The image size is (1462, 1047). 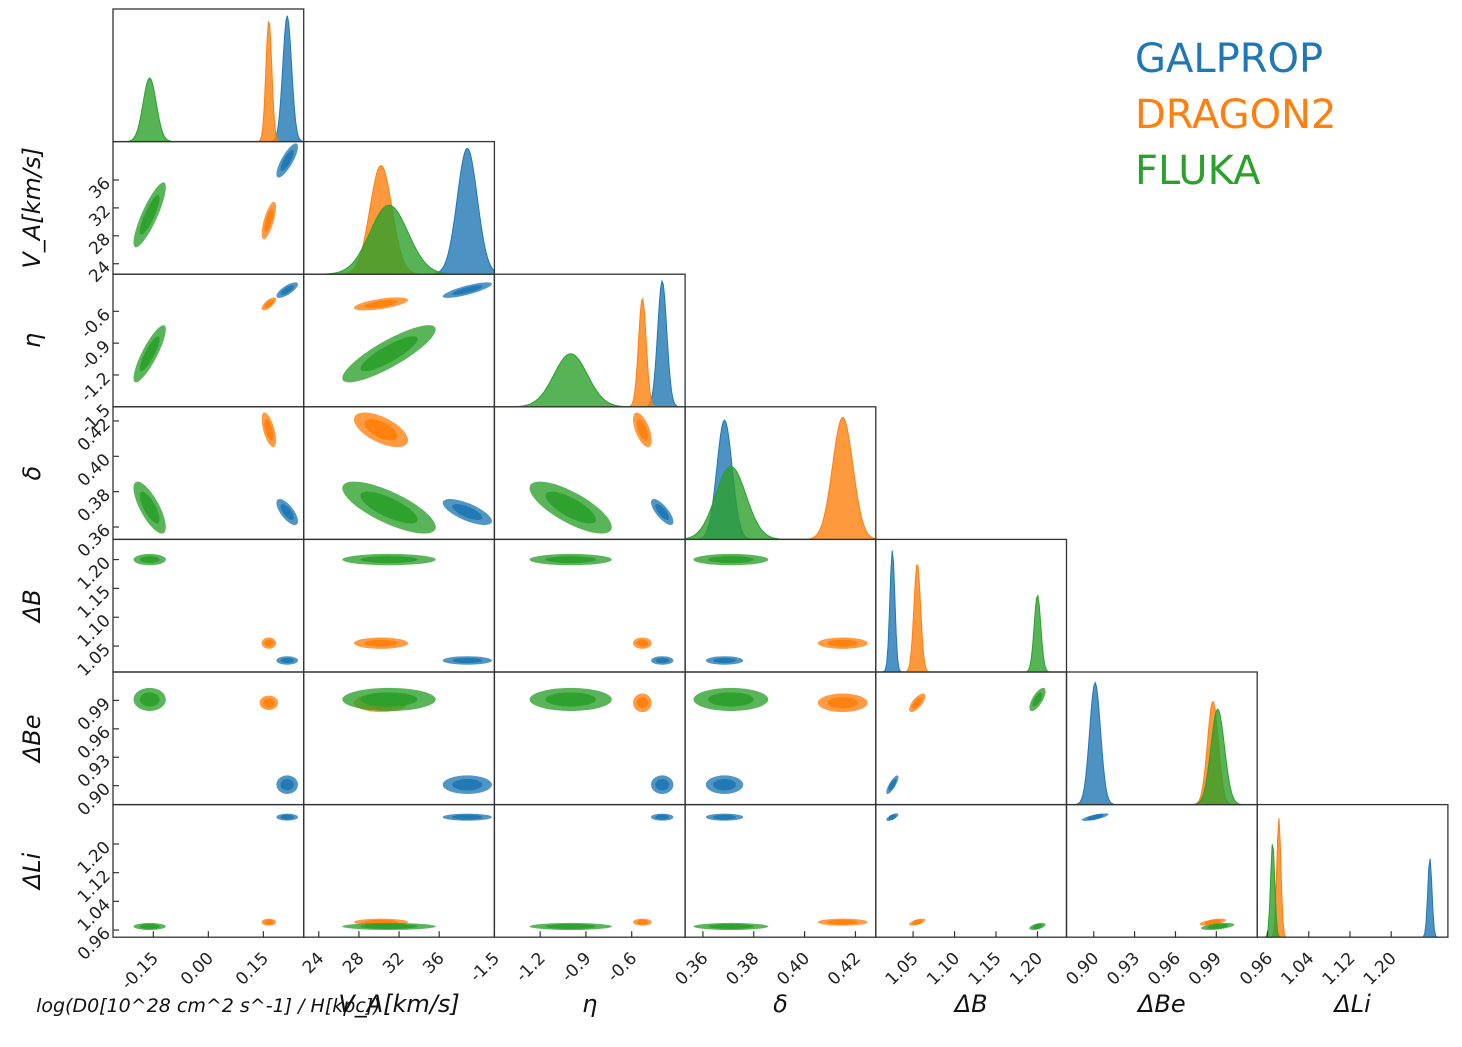 I want to click on marginal-dBe, so click(x=1162, y=743).